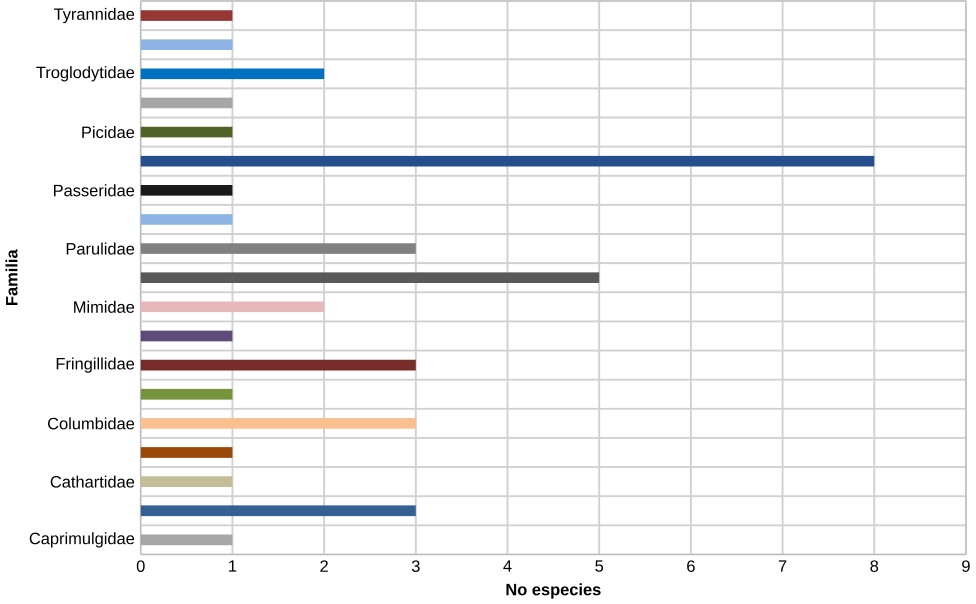  What do you see at coordinates (92, 482) in the screenshot?
I see `y-tick-label: Cathartidae` at bounding box center [92, 482].